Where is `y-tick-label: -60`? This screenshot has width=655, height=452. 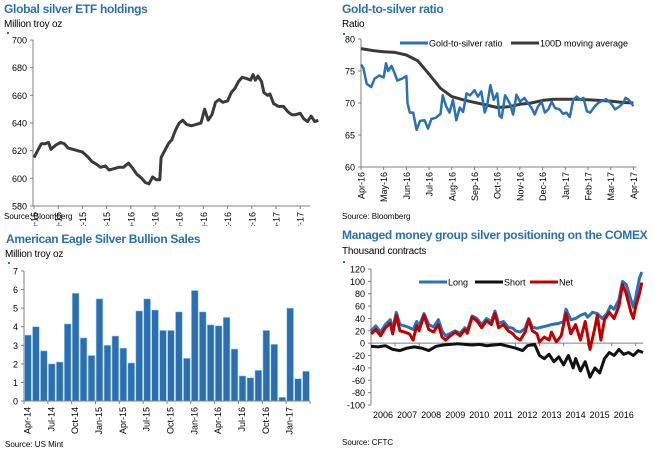
y-tick-label: -60 is located at coordinates (358, 381).